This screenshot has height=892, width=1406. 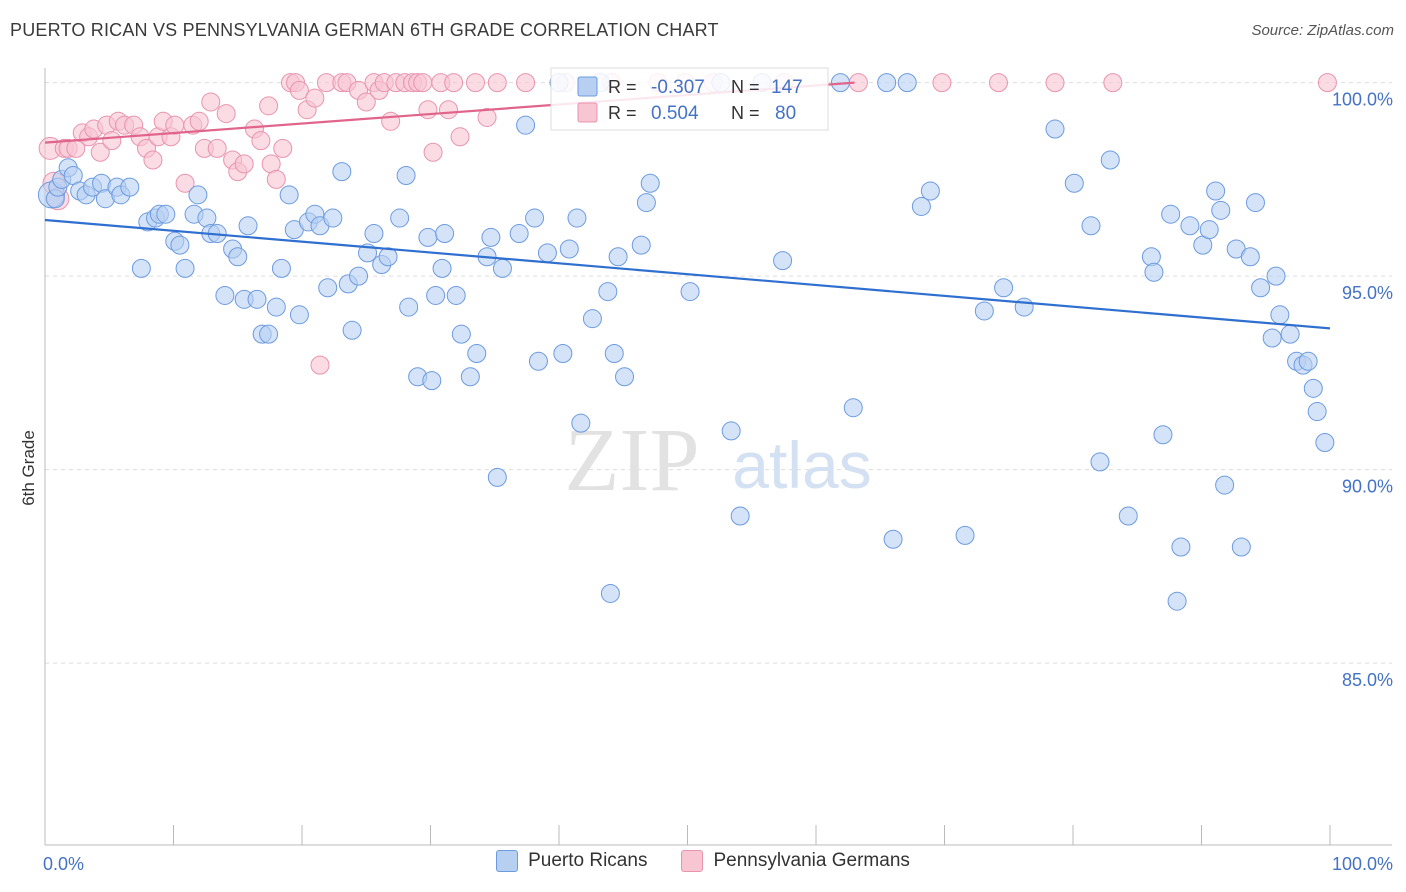 What do you see at coordinates (588, 860) in the screenshot?
I see `legend-label-puerto-ricans: Puerto Ricans` at bounding box center [588, 860].